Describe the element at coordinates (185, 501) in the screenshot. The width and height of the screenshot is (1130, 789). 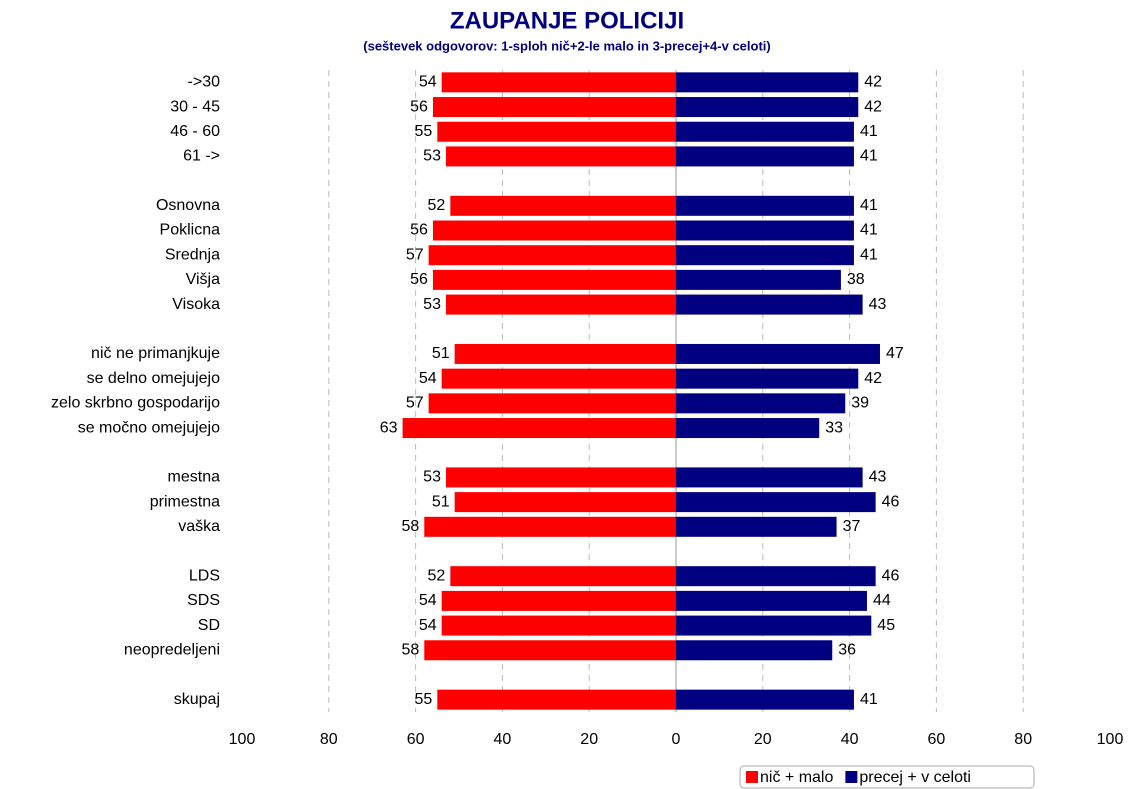
I see `category-label: primestna` at that location.